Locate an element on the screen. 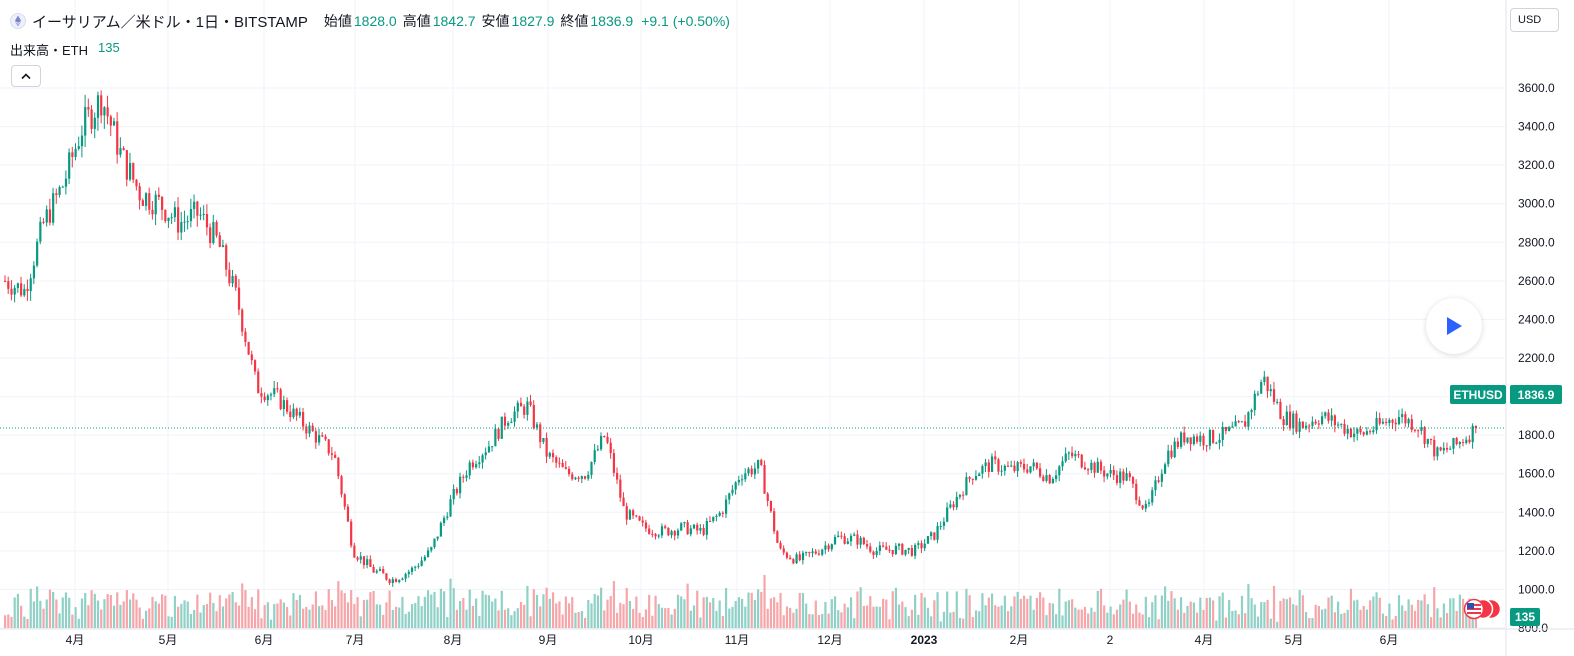  collapse-legend-button is located at coordinates (26, 76).